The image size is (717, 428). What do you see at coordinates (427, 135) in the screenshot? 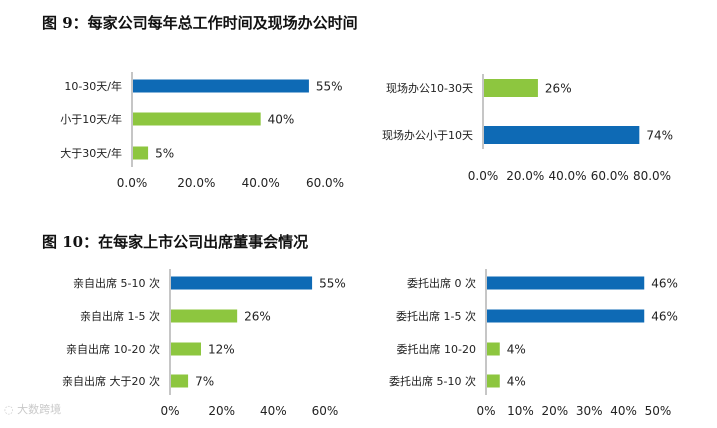
I see `category-label: 现场办公小于10天` at bounding box center [427, 135].